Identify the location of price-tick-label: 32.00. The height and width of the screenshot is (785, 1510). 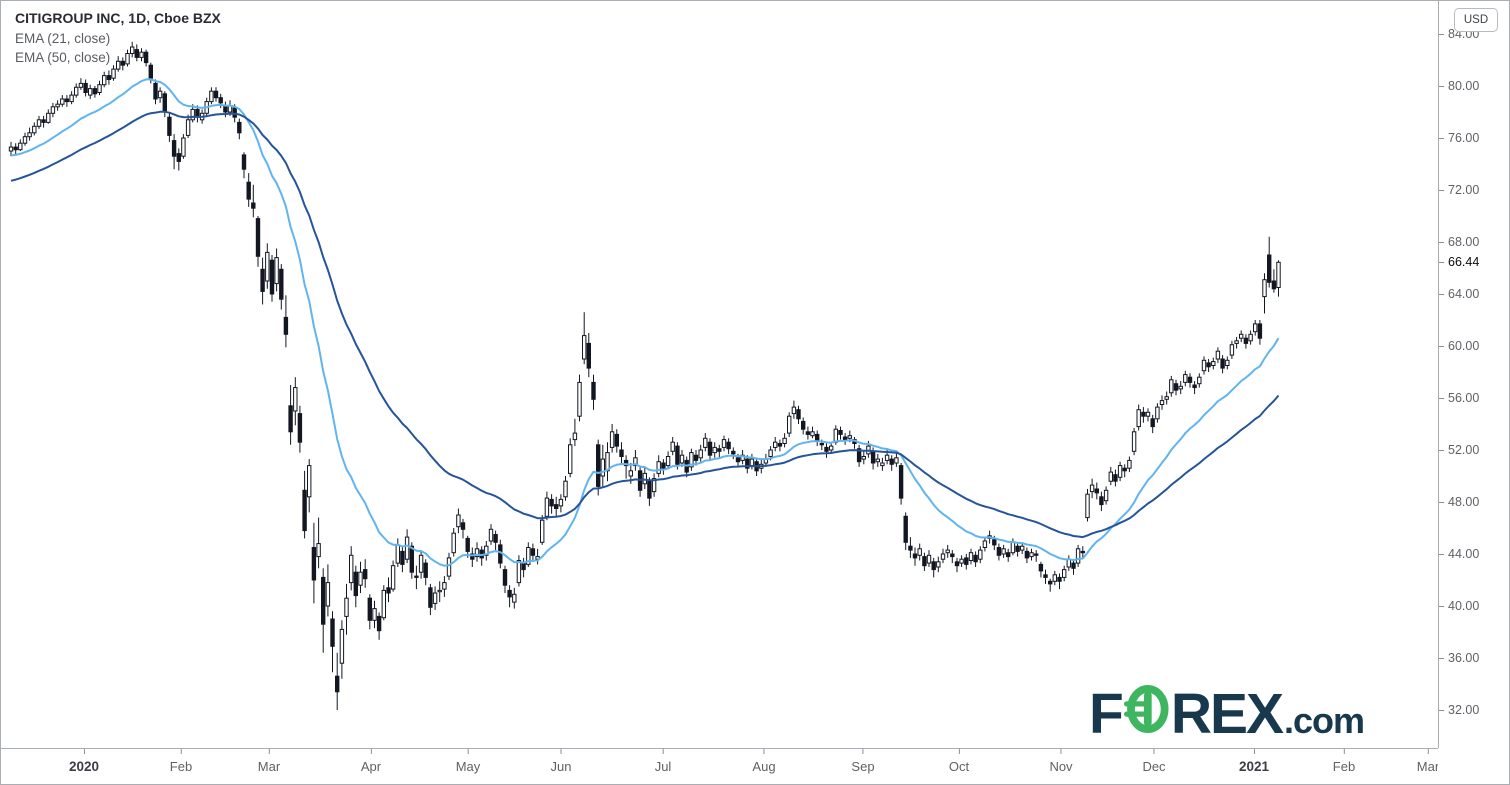
(1464, 710).